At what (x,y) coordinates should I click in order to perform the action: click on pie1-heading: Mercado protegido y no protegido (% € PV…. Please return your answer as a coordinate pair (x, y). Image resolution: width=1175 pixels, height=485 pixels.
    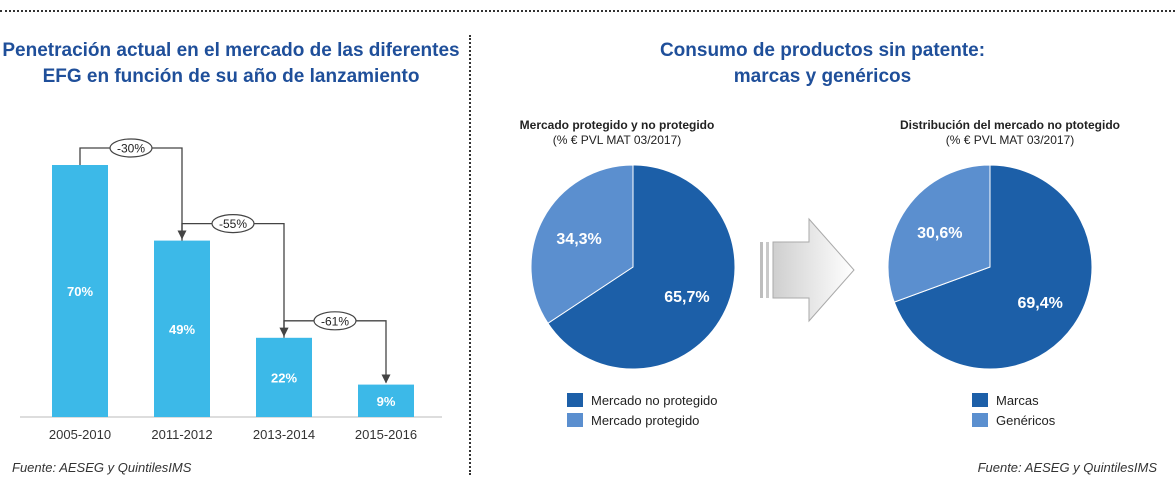
    Looking at the image, I should click on (617, 133).